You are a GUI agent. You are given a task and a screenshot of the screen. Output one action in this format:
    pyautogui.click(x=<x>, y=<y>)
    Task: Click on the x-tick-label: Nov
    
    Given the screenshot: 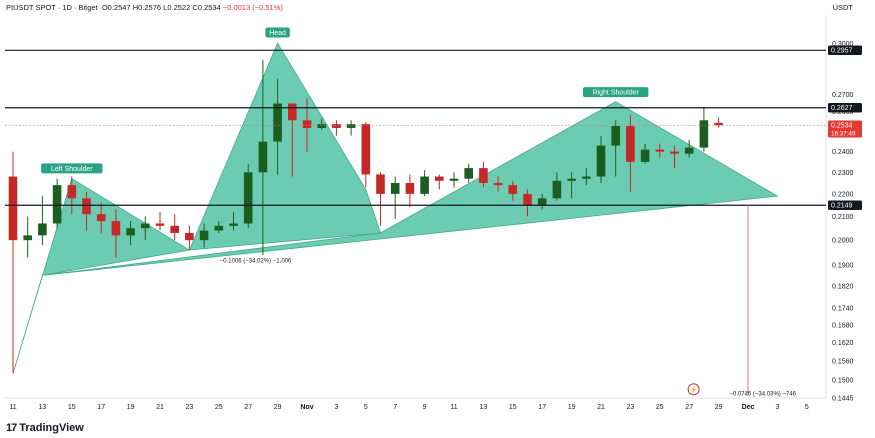 What is the action you would take?
    pyautogui.click(x=306, y=407)
    